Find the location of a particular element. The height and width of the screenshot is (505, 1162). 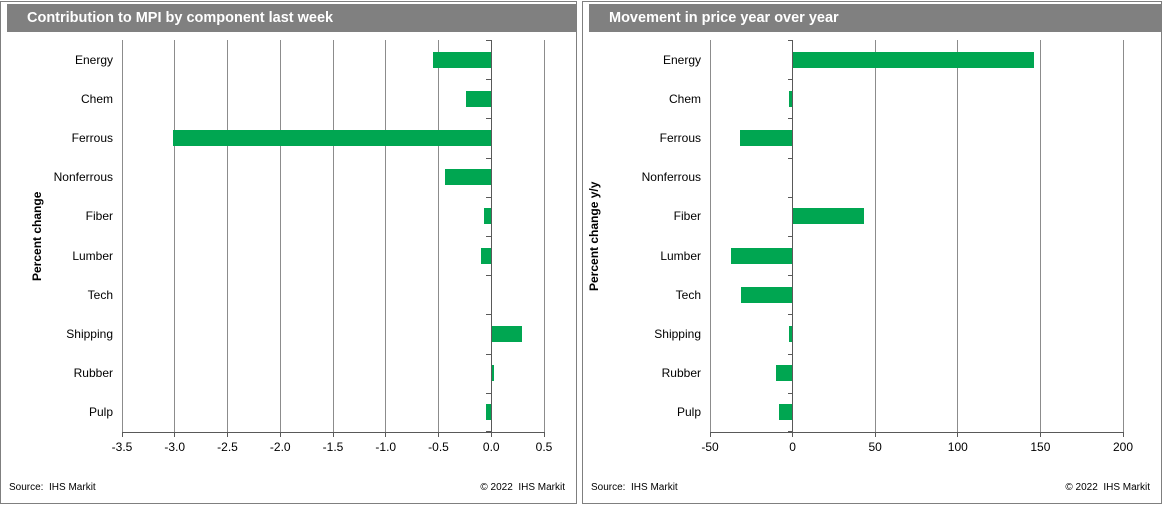

category-label: Fiber is located at coordinates (99, 216).